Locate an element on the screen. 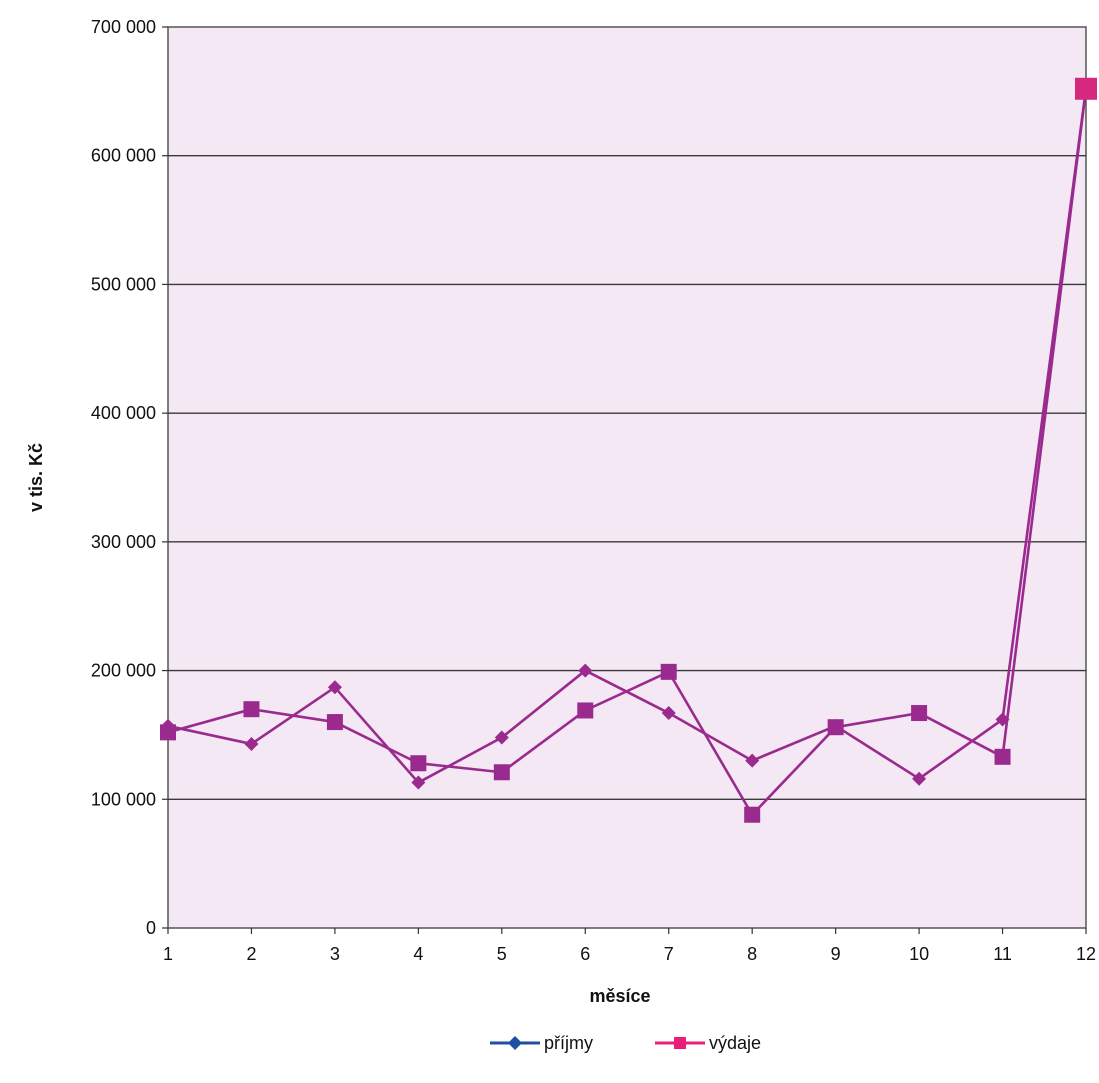 Image resolution: width=1099 pixels, height=1083 pixels. legend-label: výdaje is located at coordinates (735, 1043).